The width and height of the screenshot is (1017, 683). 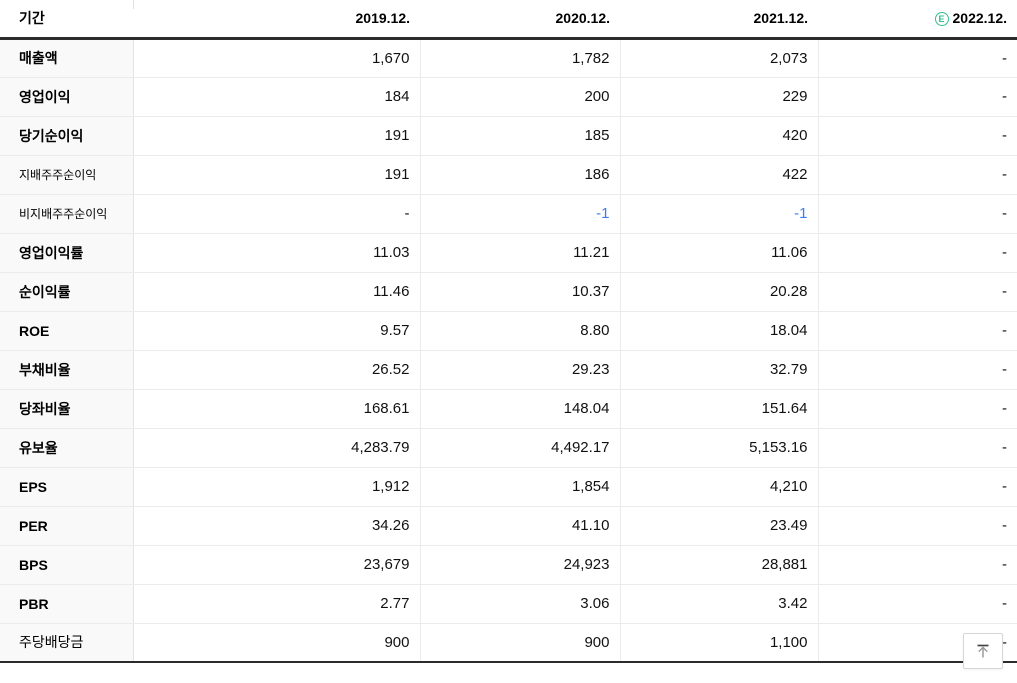 I want to click on table-row: 유보율 4,283.79 4,492.17 5,153.16-, so click(x=508, y=448).